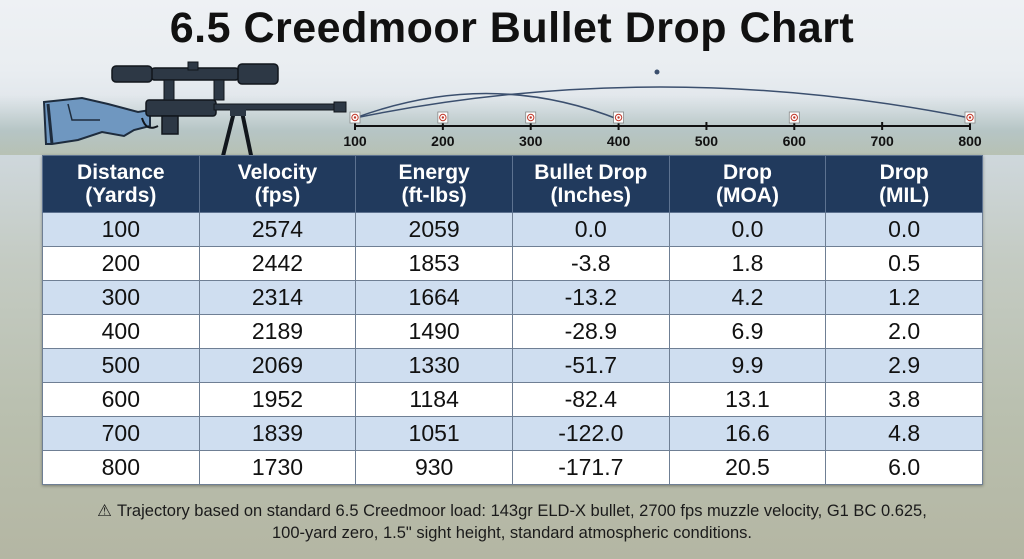 The width and height of the screenshot is (1024, 559). Describe the element at coordinates (277, 195) in the screenshot. I see `column-header-unit: (fps)` at that location.